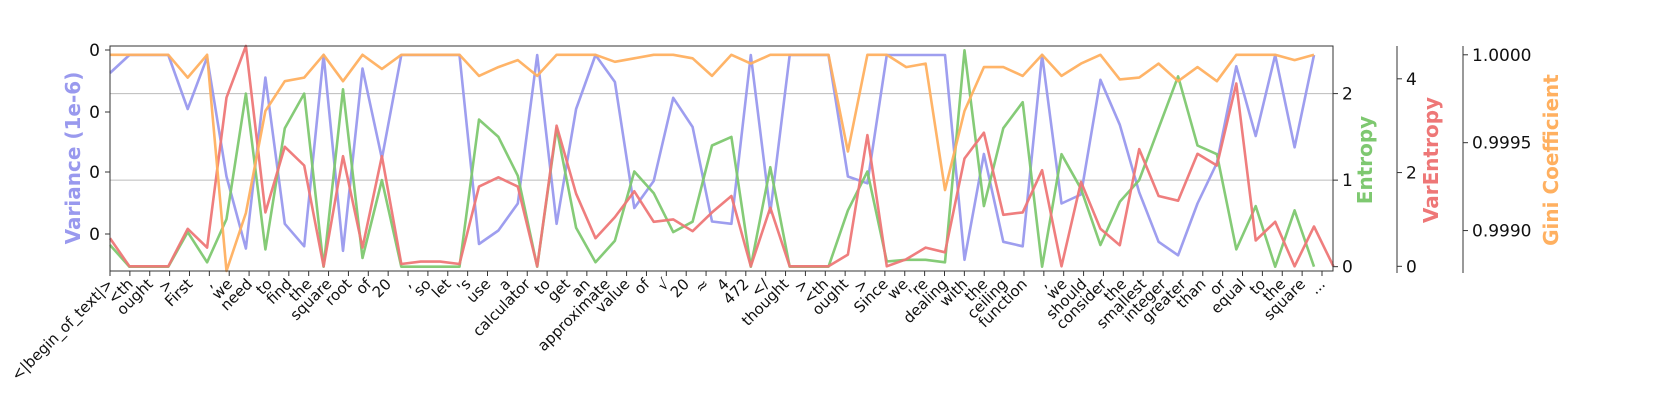 This screenshot has height=419, width=1661. I want to click on varentropy-tick-label: 2, so click(1411, 174).